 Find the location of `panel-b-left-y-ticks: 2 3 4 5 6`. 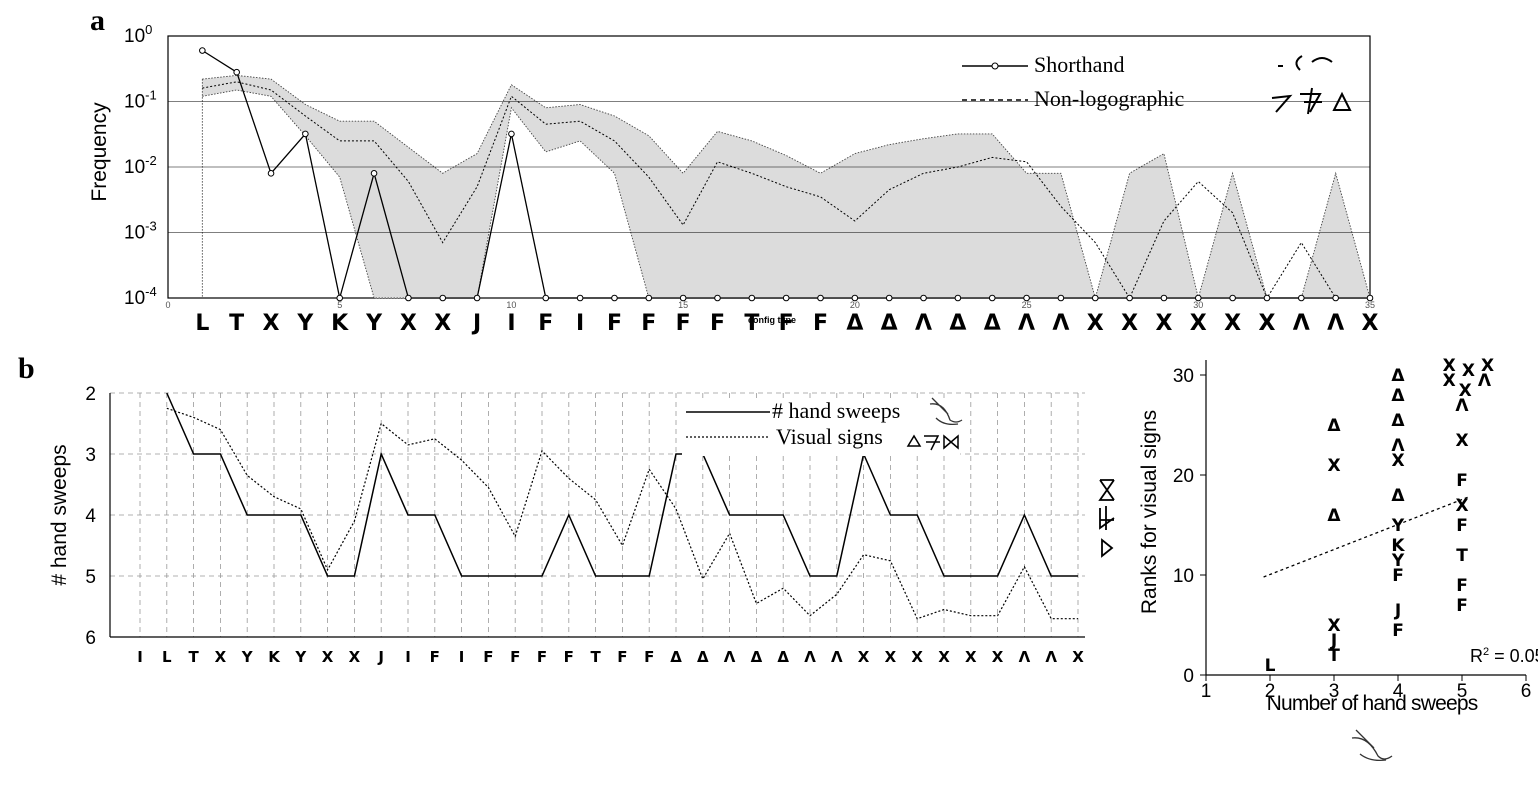

panel-b-left-y-ticks: 2 3 4 5 6 is located at coordinates (90, 516).